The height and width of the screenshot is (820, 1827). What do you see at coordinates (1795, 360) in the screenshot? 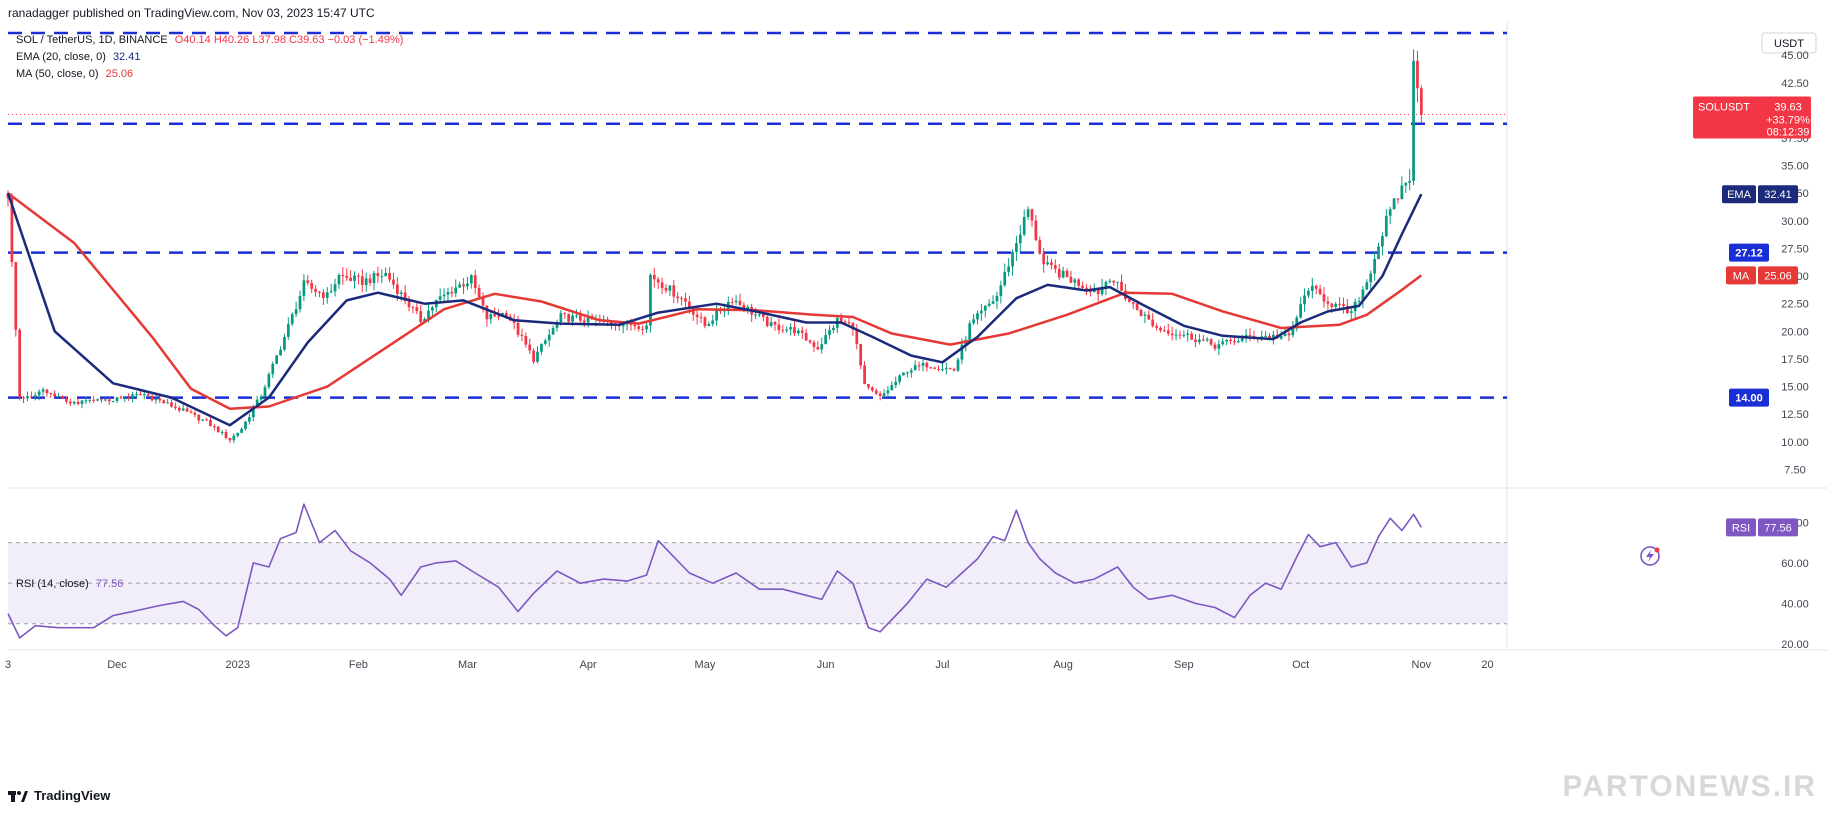
I see `price-tick-label: 17.50` at bounding box center [1795, 360].